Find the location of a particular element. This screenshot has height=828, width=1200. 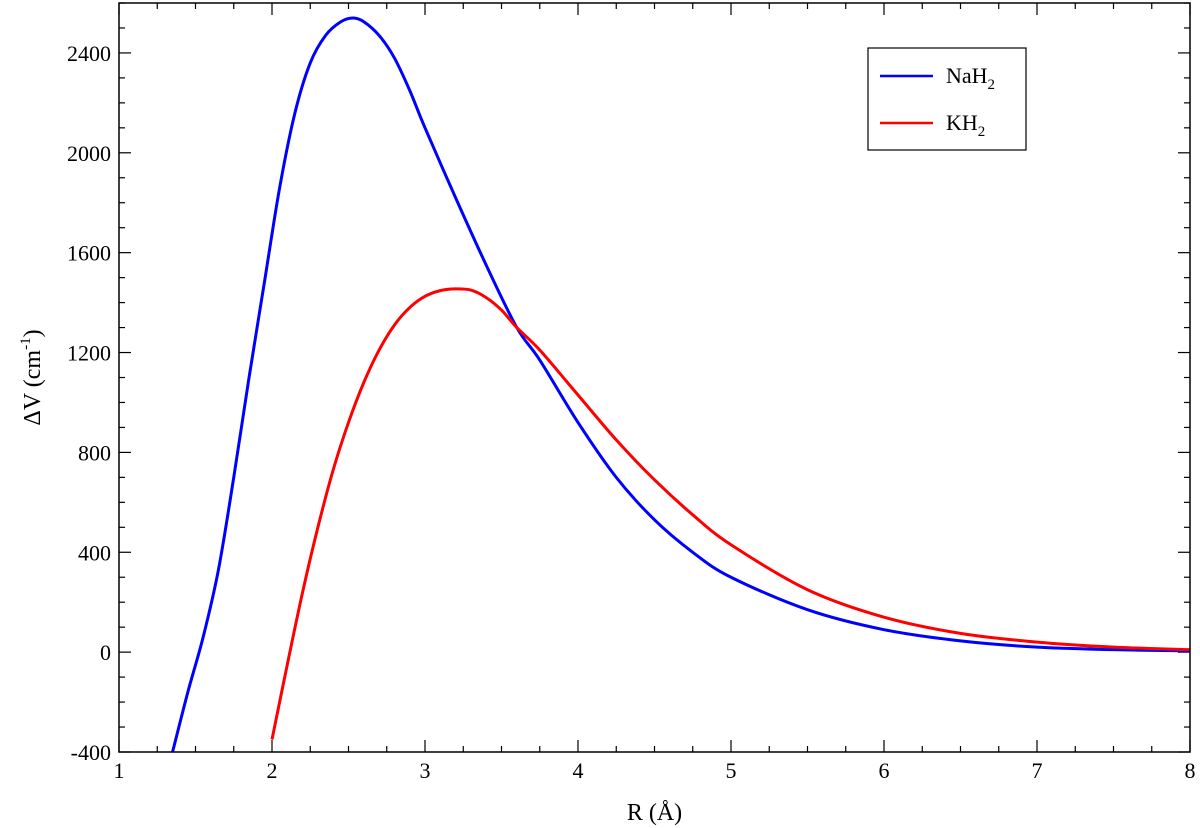

legend: NaH2 KH2 is located at coordinates (947, 99).